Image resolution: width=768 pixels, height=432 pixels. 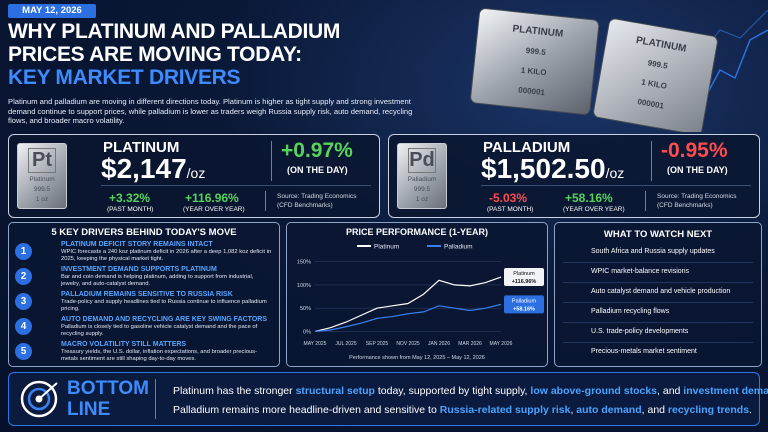 What do you see at coordinates (174, 31) in the screenshot?
I see `title-line: WHY PLATINUM AND PALLADIUM` at bounding box center [174, 31].